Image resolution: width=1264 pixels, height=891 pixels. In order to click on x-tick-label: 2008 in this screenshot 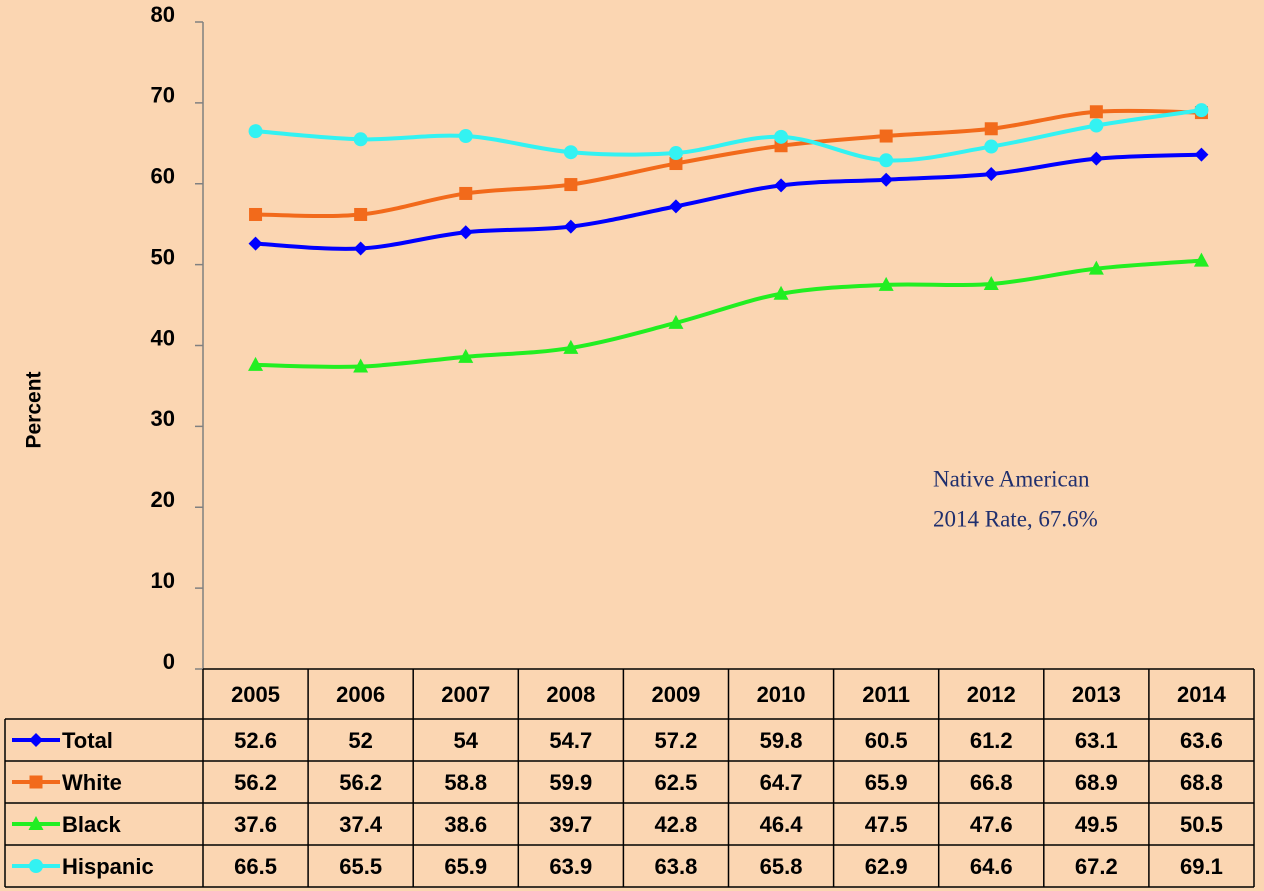, I will do `click(570, 694)`.